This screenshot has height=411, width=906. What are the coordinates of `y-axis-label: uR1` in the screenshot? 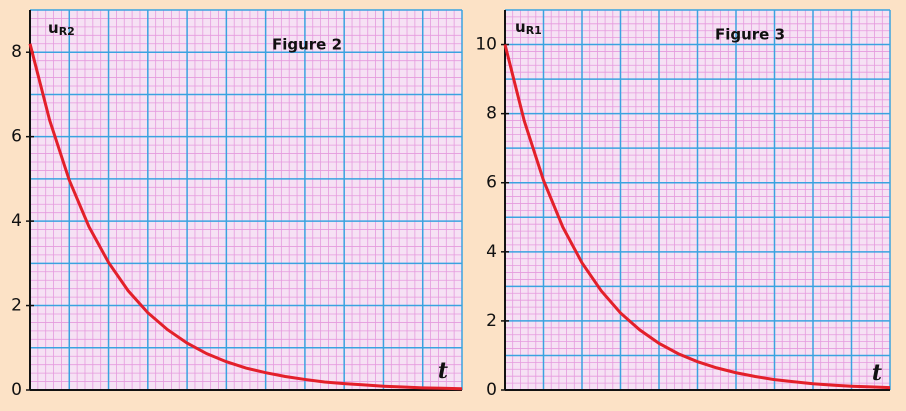 It's located at (528, 28).